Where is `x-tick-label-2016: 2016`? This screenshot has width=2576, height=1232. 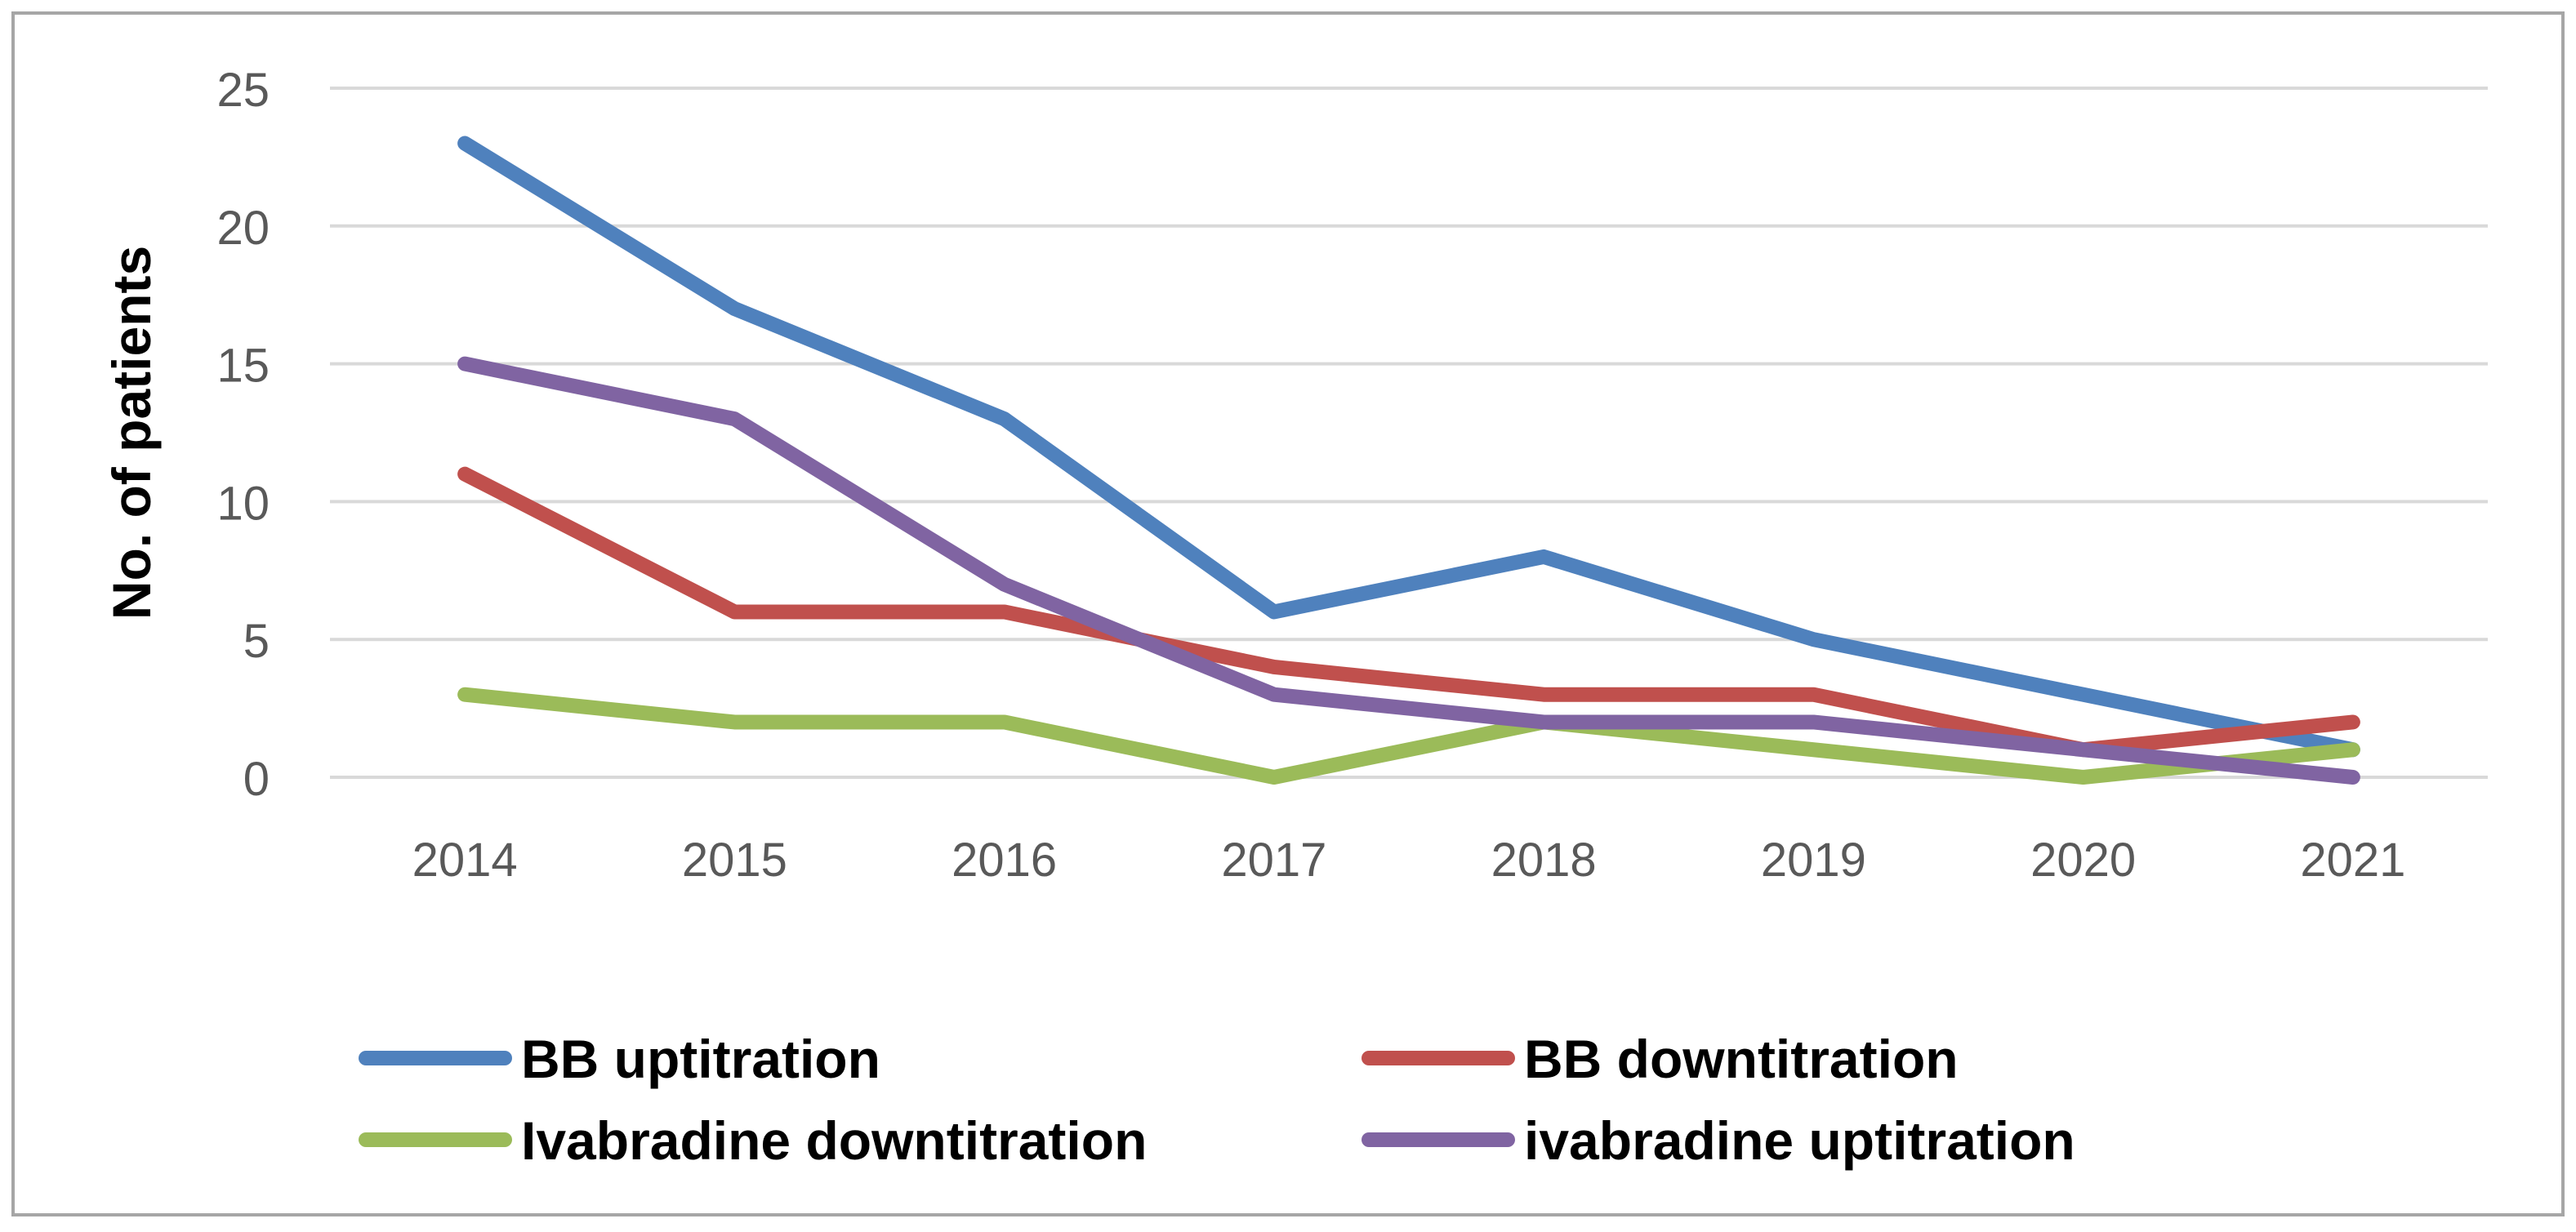 x-tick-label-2016: 2016 is located at coordinates (1004, 861).